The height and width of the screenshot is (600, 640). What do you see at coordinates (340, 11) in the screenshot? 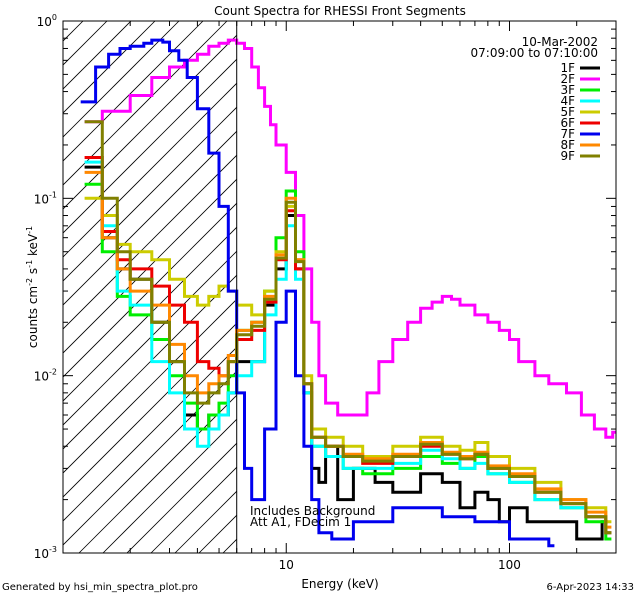
I see `chart-title: Count Spectra for RHESSI Front Segments` at bounding box center [340, 11].